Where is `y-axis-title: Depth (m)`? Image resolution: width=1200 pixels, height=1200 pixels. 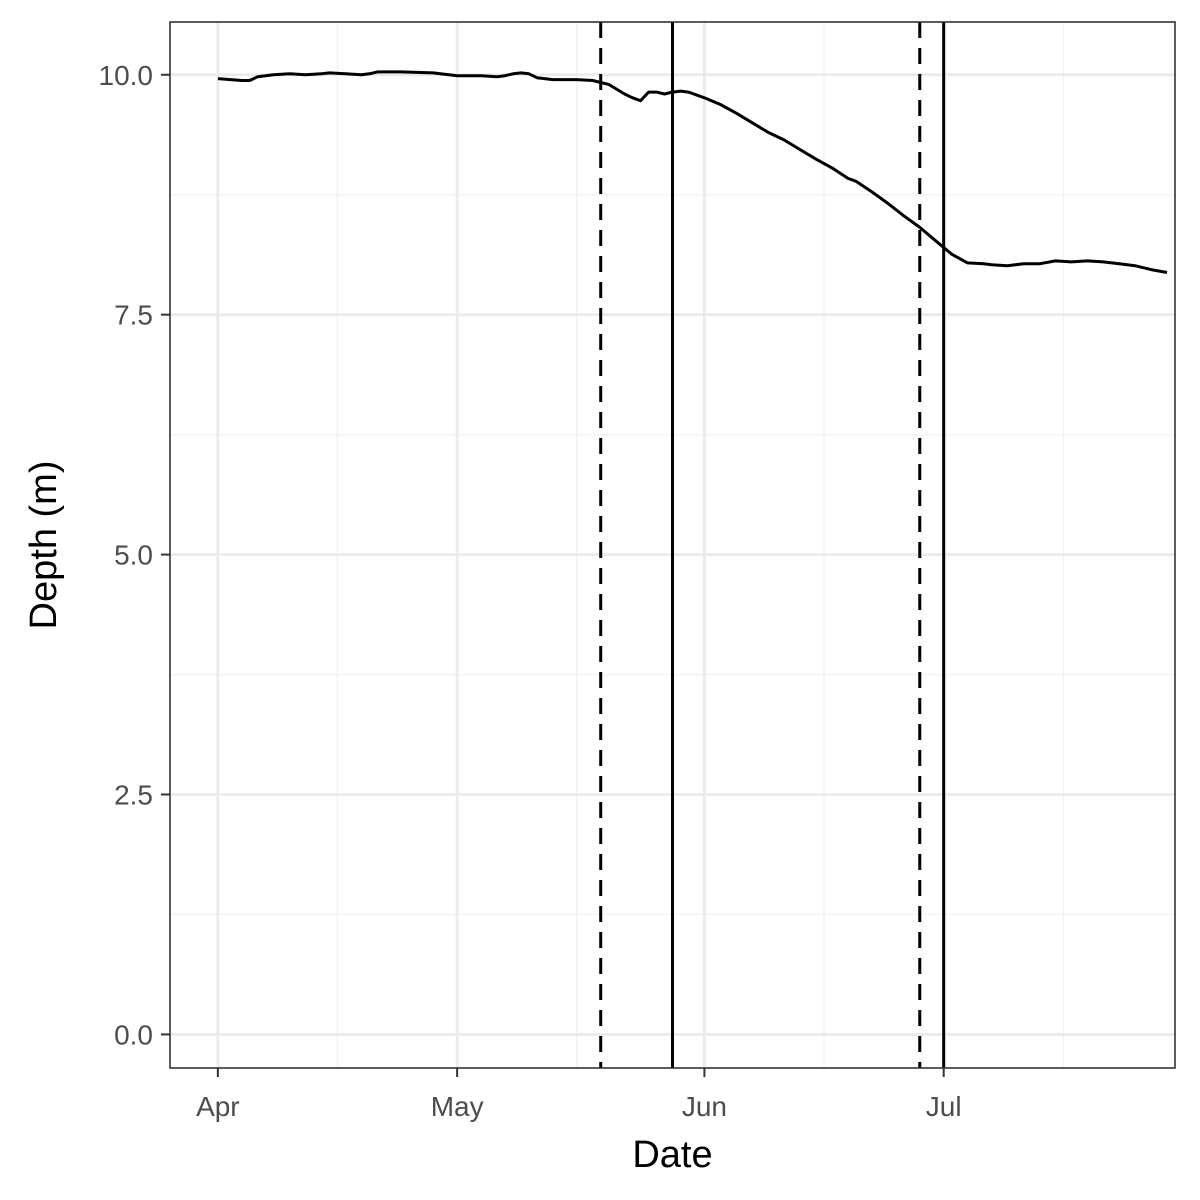 y-axis-title: Depth (m) is located at coordinates (44, 545).